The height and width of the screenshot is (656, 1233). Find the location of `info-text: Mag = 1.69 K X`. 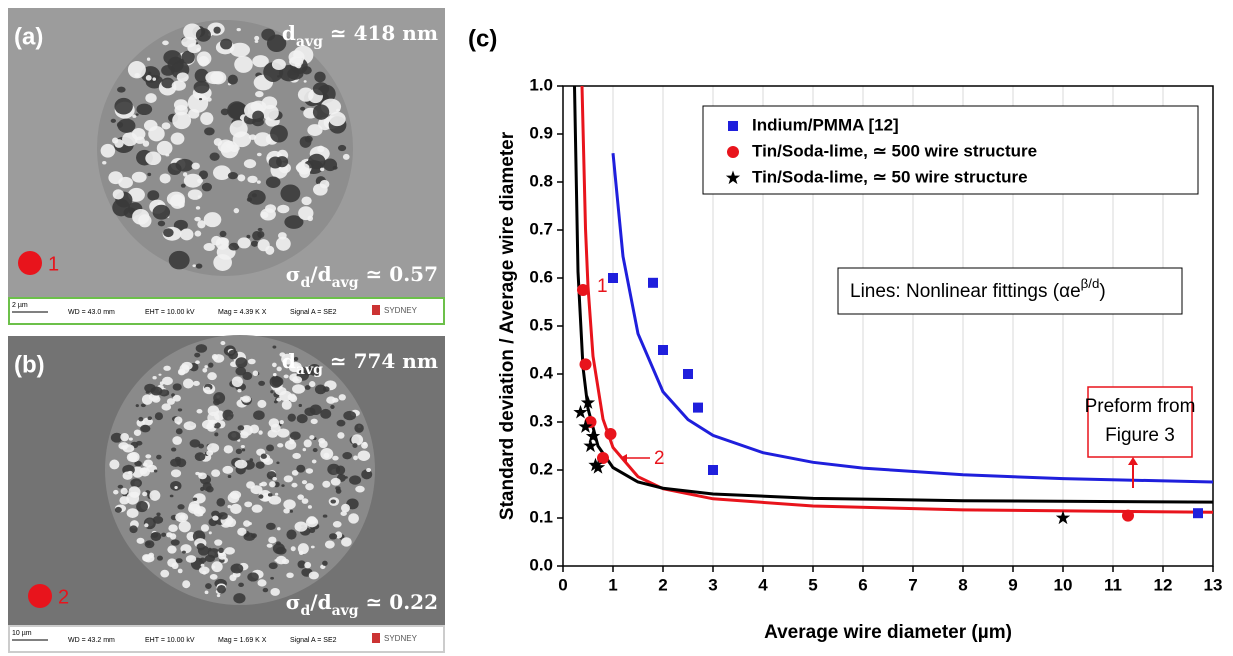

info-text: Mag = 1.69 K X is located at coordinates (242, 640).